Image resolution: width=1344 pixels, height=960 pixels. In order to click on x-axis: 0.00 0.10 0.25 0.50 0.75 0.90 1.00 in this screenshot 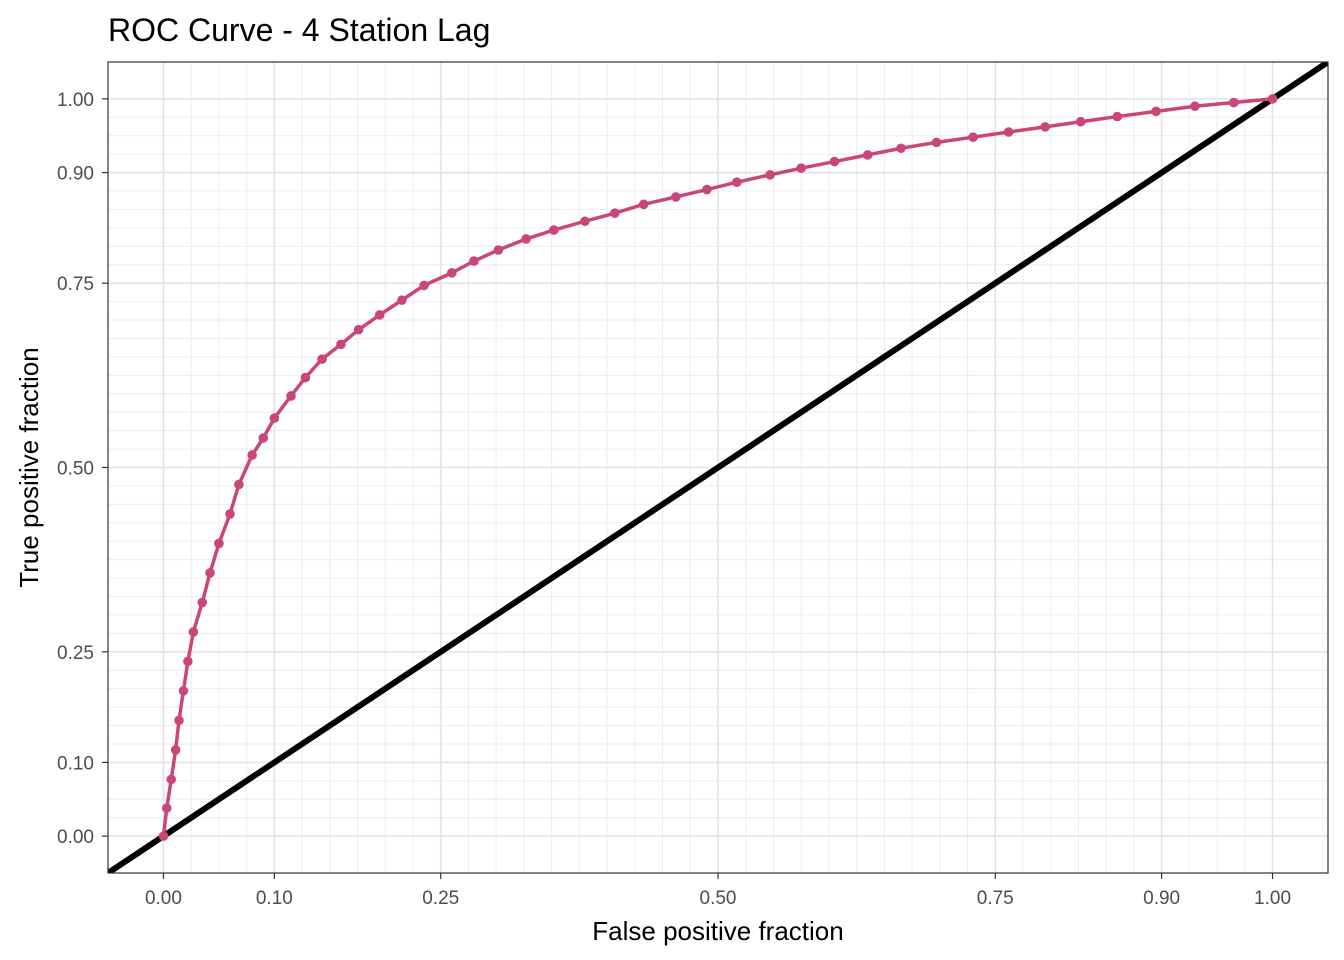, I will do `click(718, 891)`.